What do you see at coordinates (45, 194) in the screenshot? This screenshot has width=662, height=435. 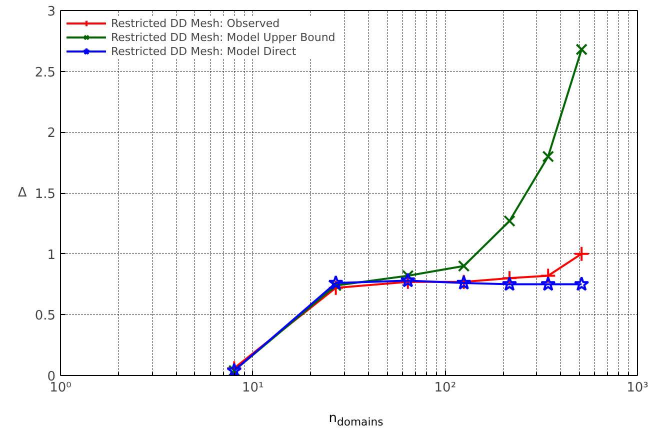 I see `y-tick-label: 1.5` at bounding box center [45, 194].